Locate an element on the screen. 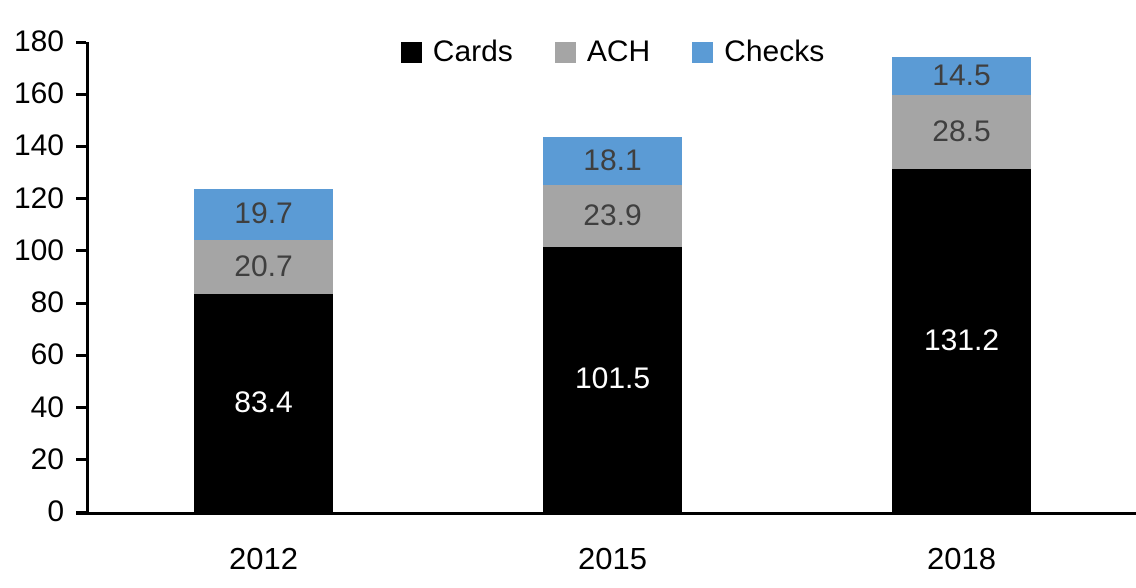 Image resolution: width=1136 pixels, height=588 pixels. legend-label: Checks is located at coordinates (774, 51).